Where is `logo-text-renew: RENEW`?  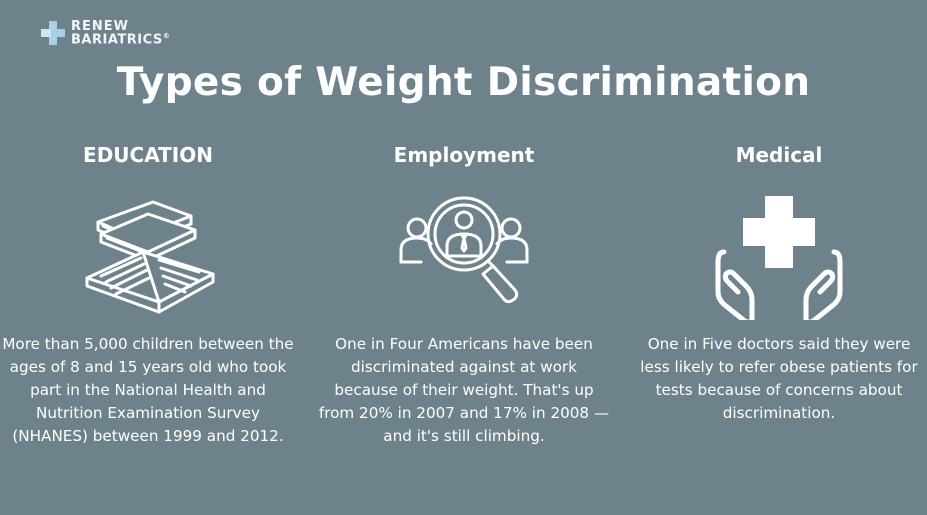
logo-text-renew: RENEW is located at coordinates (100, 26).